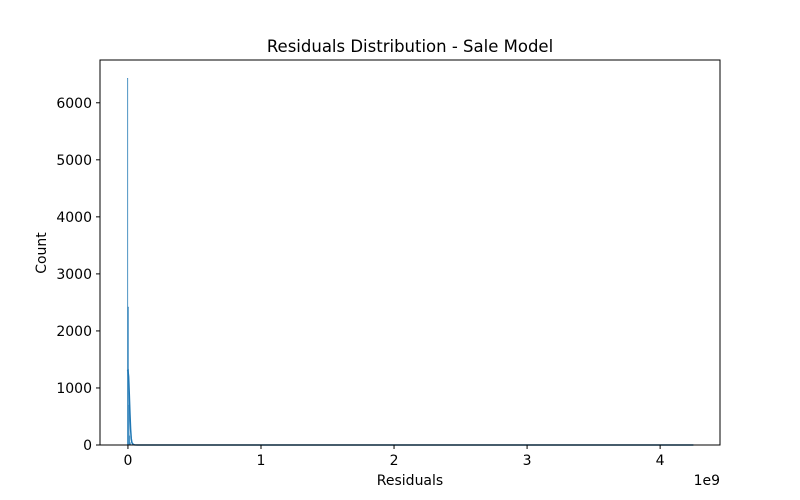  Describe the element at coordinates (410, 46) in the screenshot. I see `chart-title: Residuals Distribution - Sale Model` at that location.